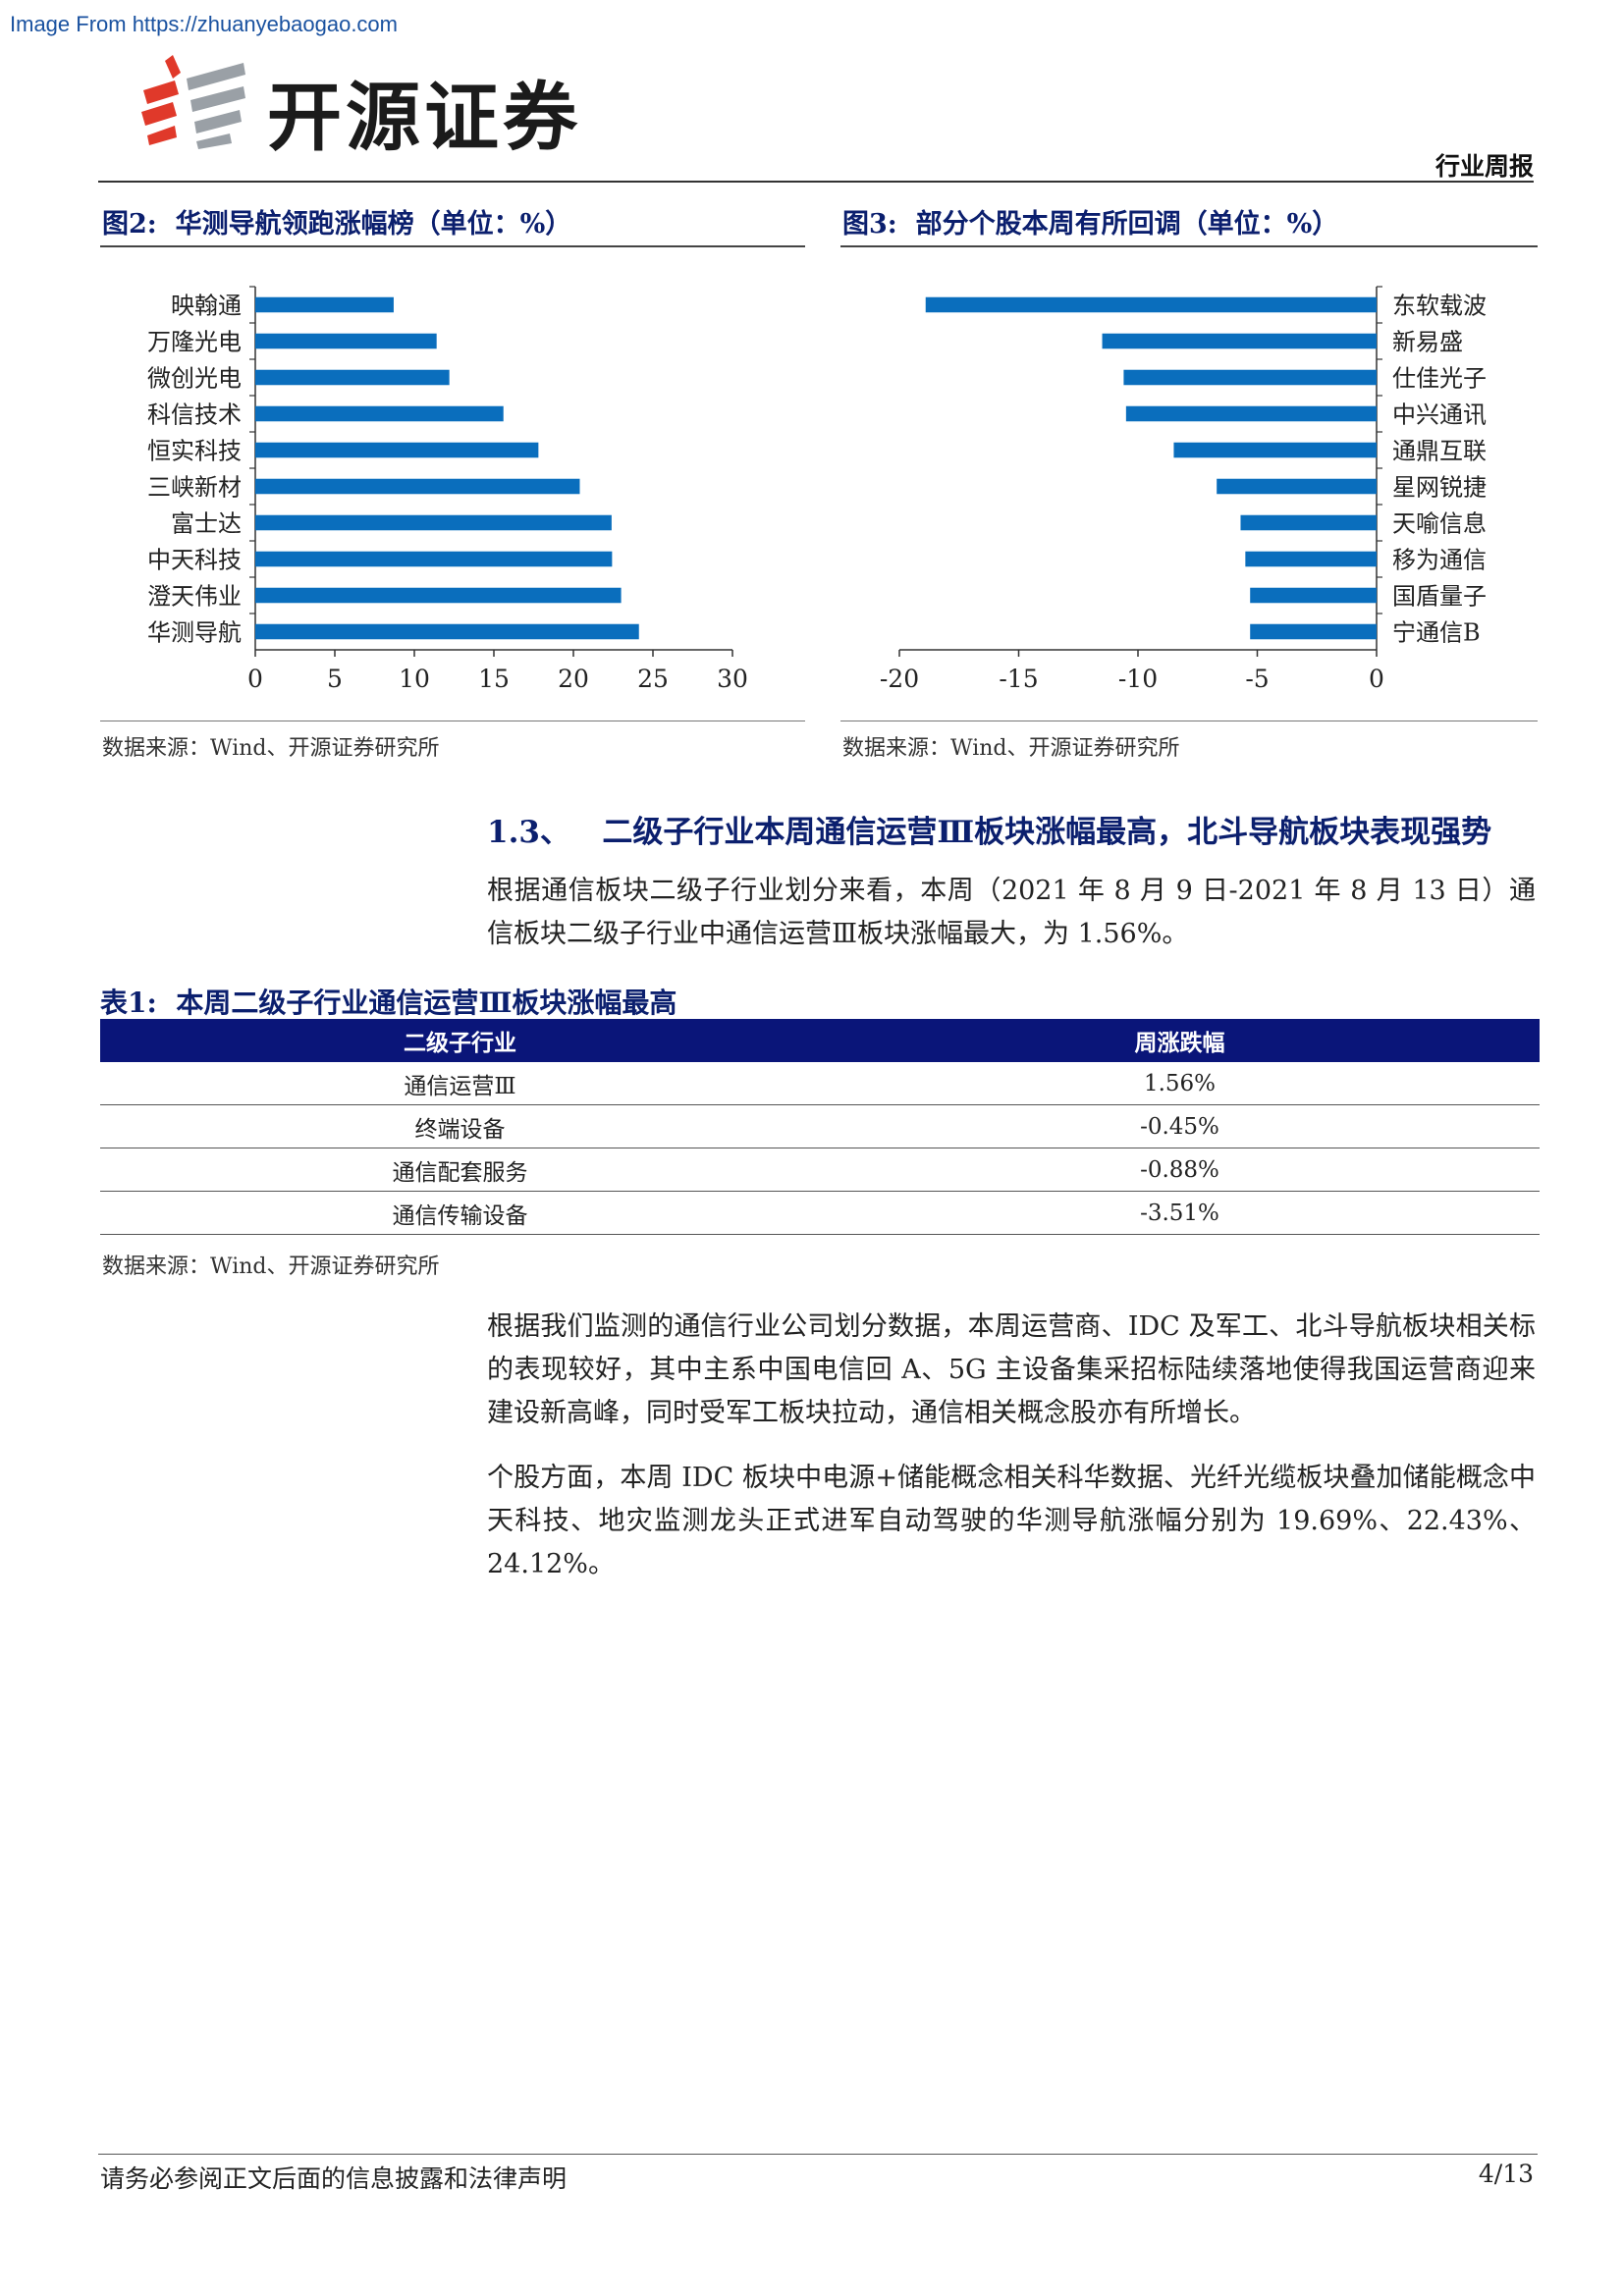 The image size is (1624, 2296). What do you see at coordinates (460, 1083) in the screenshot?
I see `cell-subindustry: 通信运营Ⅲ` at bounding box center [460, 1083].